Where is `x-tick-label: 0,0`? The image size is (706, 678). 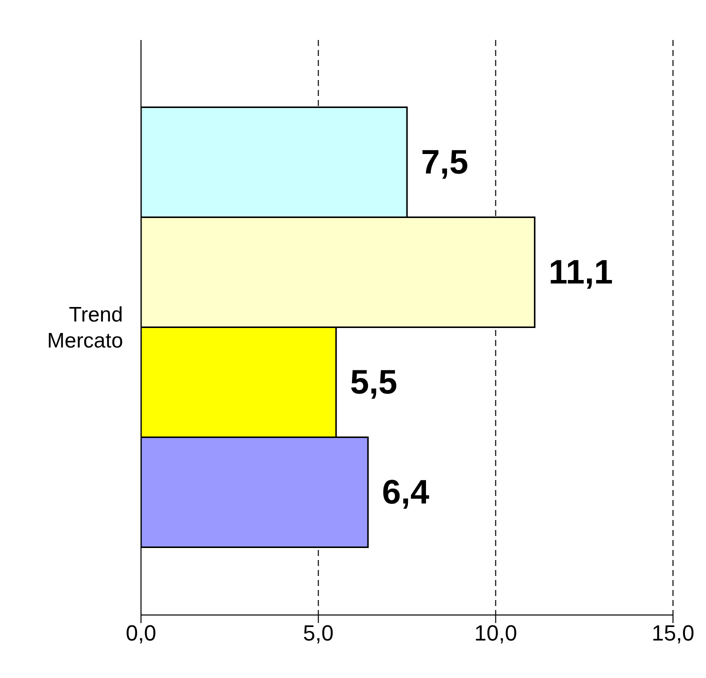 x-tick-label: 0,0 is located at coordinates (141, 633).